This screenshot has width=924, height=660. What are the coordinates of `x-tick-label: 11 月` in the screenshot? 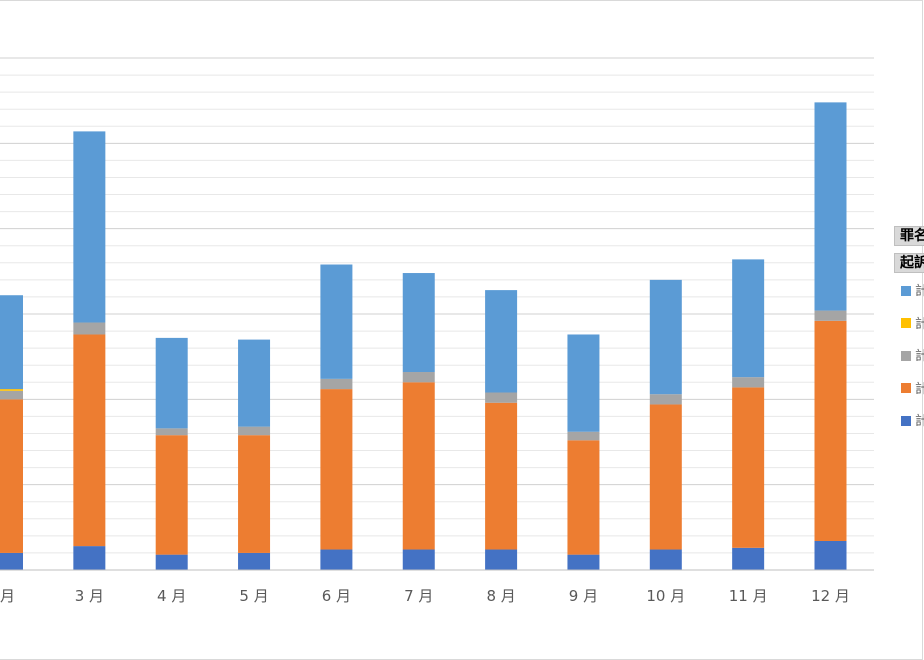 It's located at (748, 596).